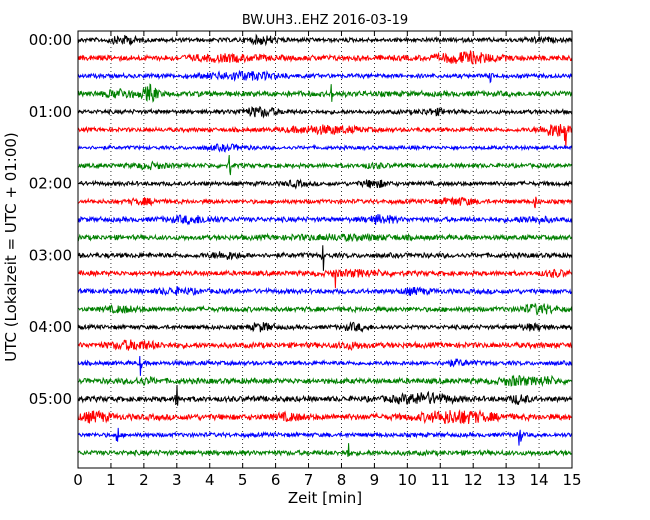 The height and width of the screenshot is (520, 650). Describe the element at coordinates (78, 480) in the screenshot. I see `x-tick-label: 0` at that location.